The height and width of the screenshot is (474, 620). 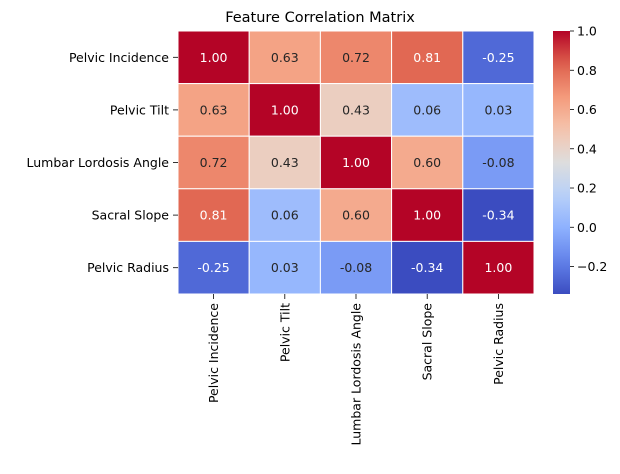 What do you see at coordinates (213, 353) in the screenshot?
I see `column-tick-label: Pelvic Incidence` at bounding box center [213, 353].